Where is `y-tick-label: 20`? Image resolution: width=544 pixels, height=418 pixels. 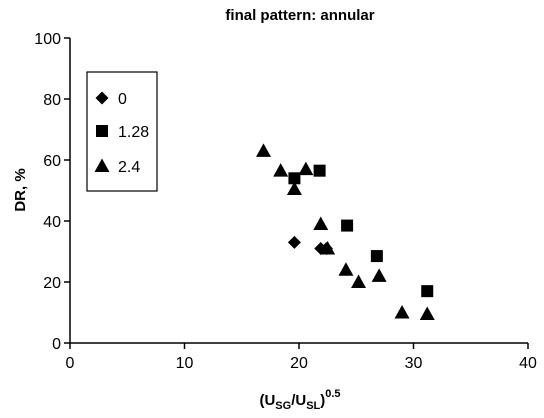 y-tick-label: 20 is located at coordinates (52, 283).